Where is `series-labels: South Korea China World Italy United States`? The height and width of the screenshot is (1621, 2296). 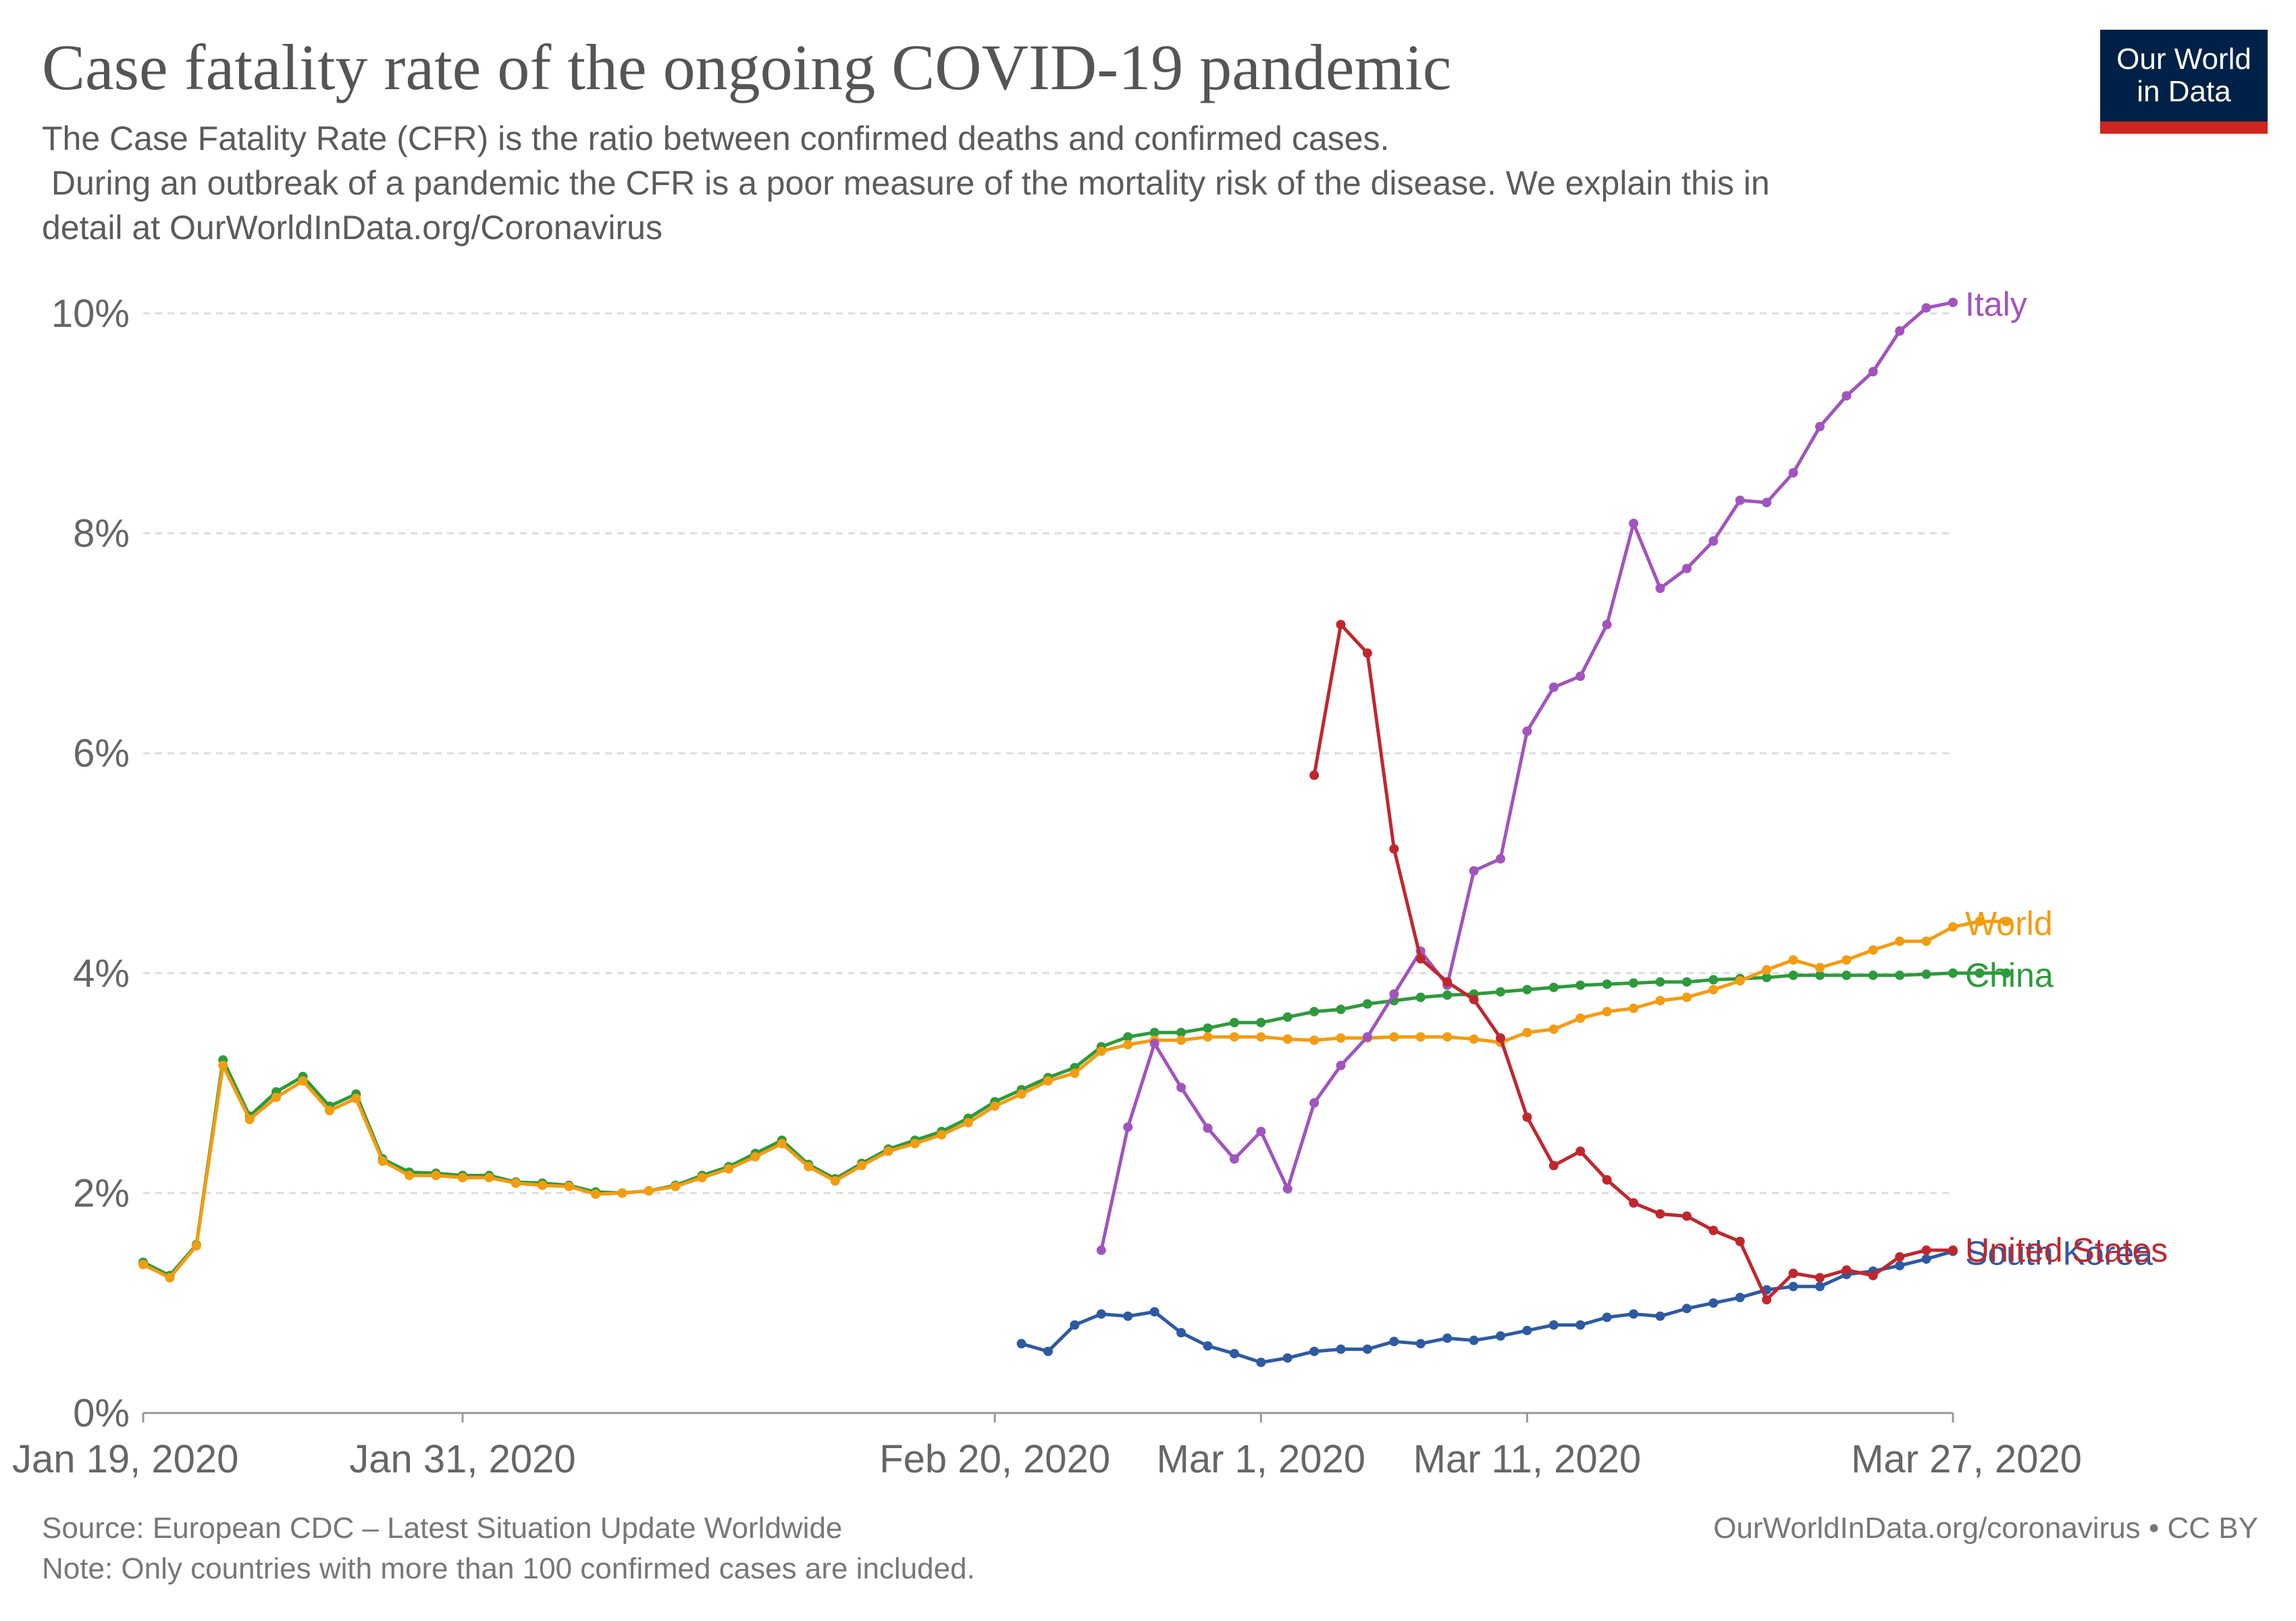 series-labels: South Korea China World Italy United States is located at coordinates (2066, 779).